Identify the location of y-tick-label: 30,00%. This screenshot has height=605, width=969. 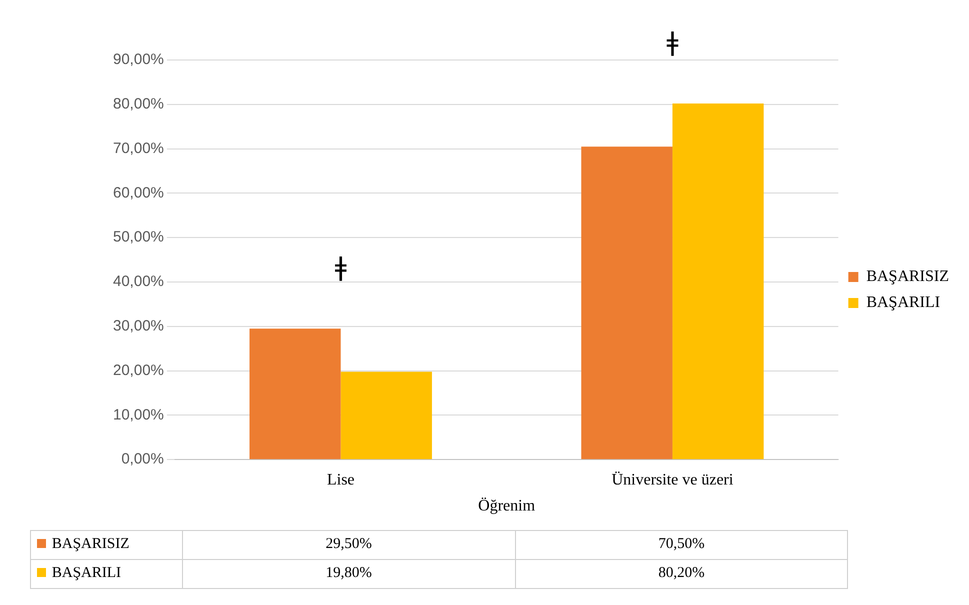
(138, 326).